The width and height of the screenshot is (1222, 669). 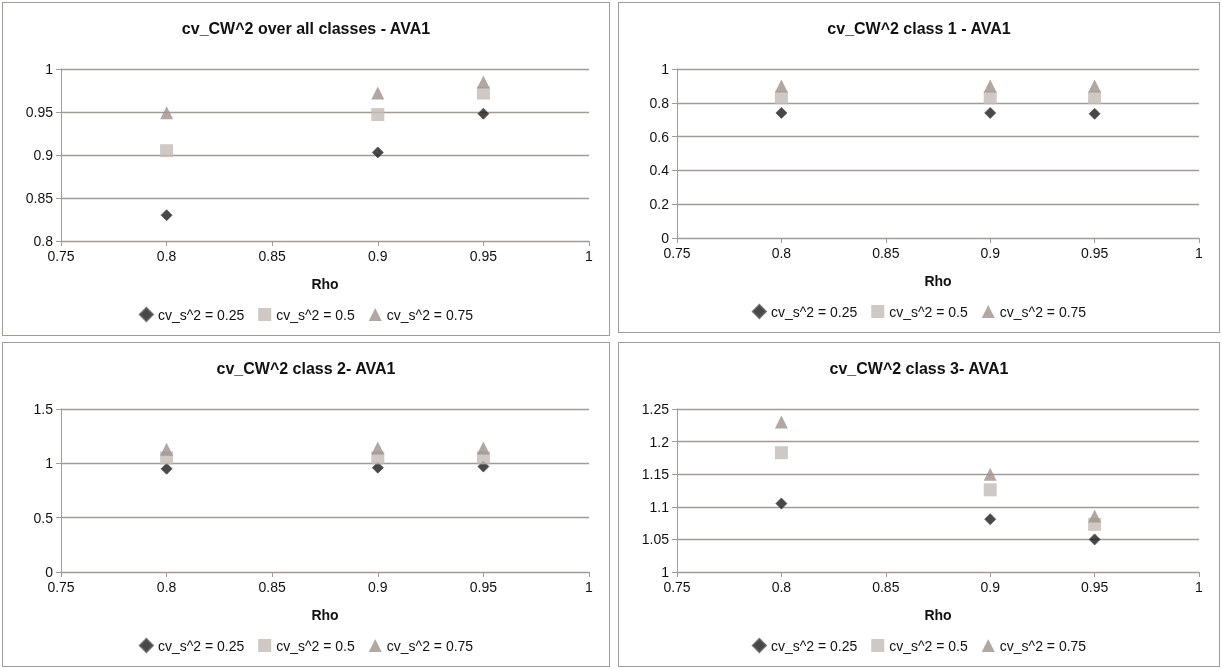 What do you see at coordinates (655, 409) in the screenshot?
I see `y-tick-label: 1.25` at bounding box center [655, 409].